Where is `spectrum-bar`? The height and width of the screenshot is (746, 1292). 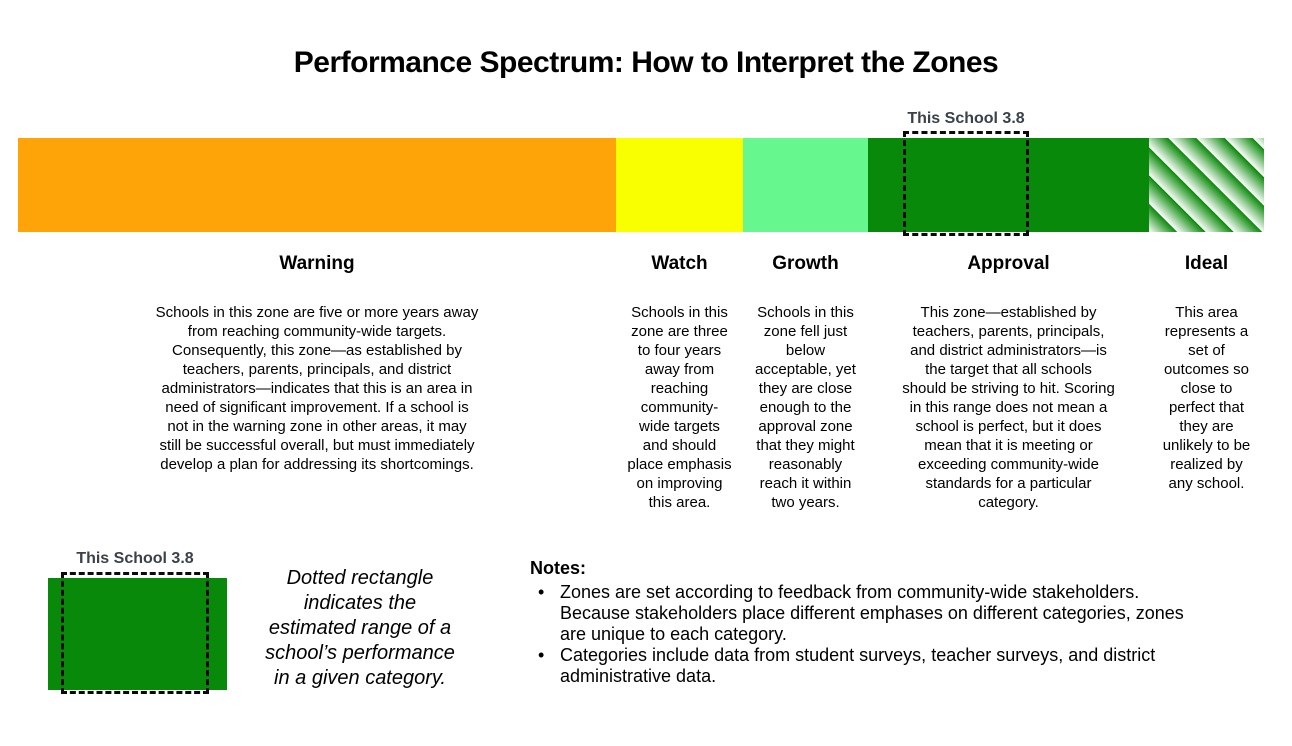 spectrum-bar is located at coordinates (641, 185).